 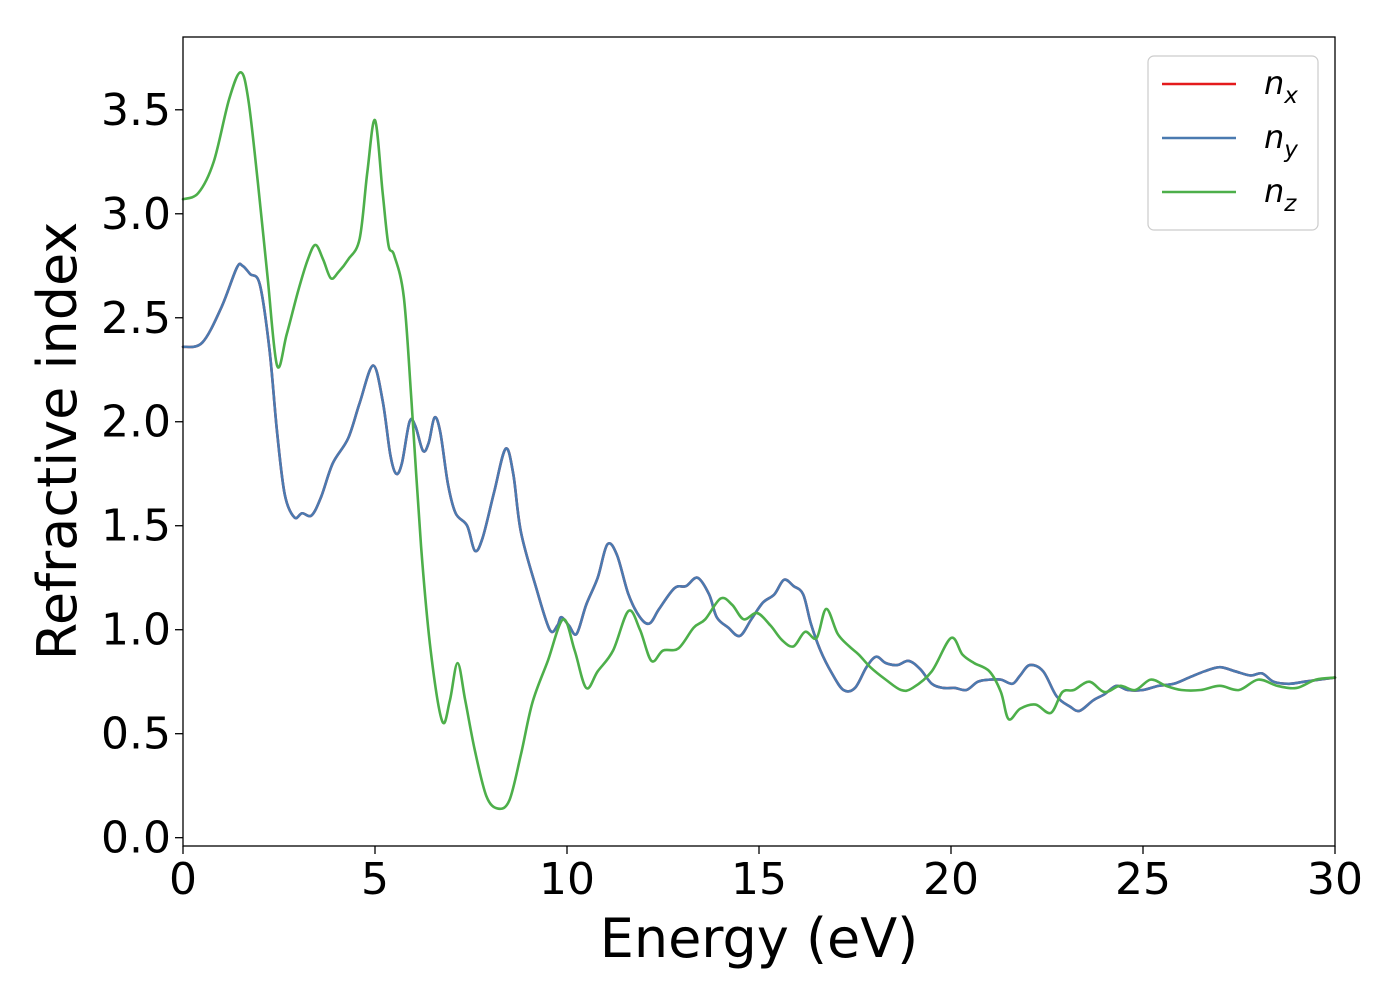 I want to click on x-tick-label: 0, so click(x=183, y=879).